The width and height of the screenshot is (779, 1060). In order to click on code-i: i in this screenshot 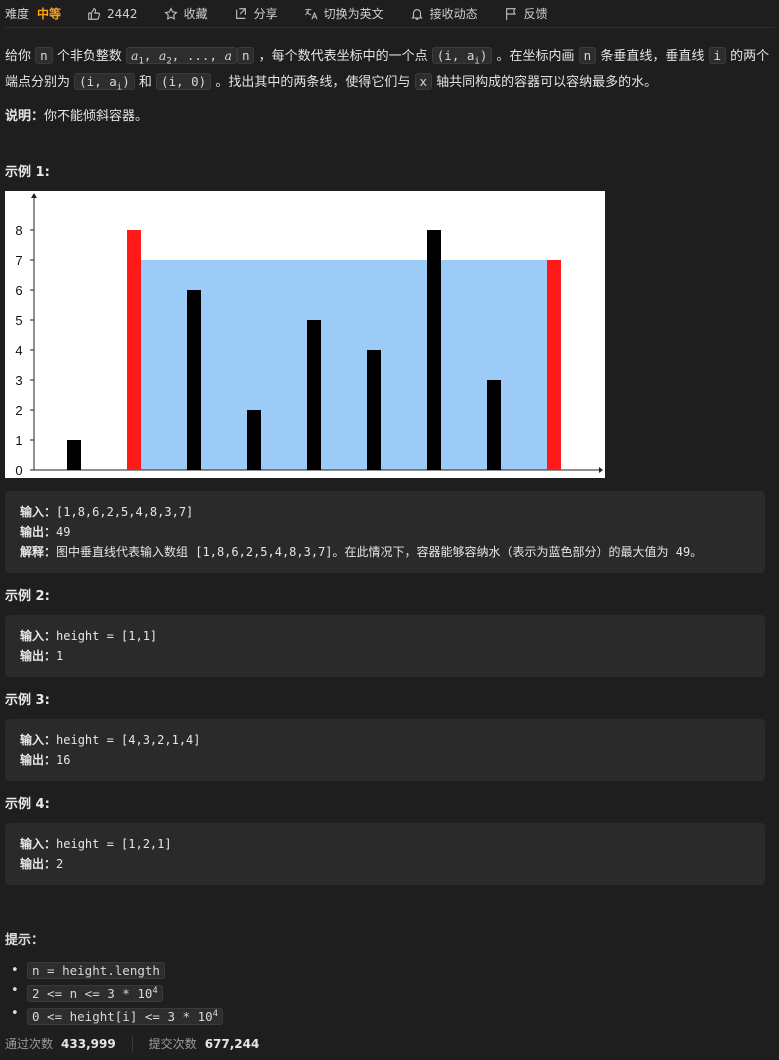, I will do `click(717, 55)`.